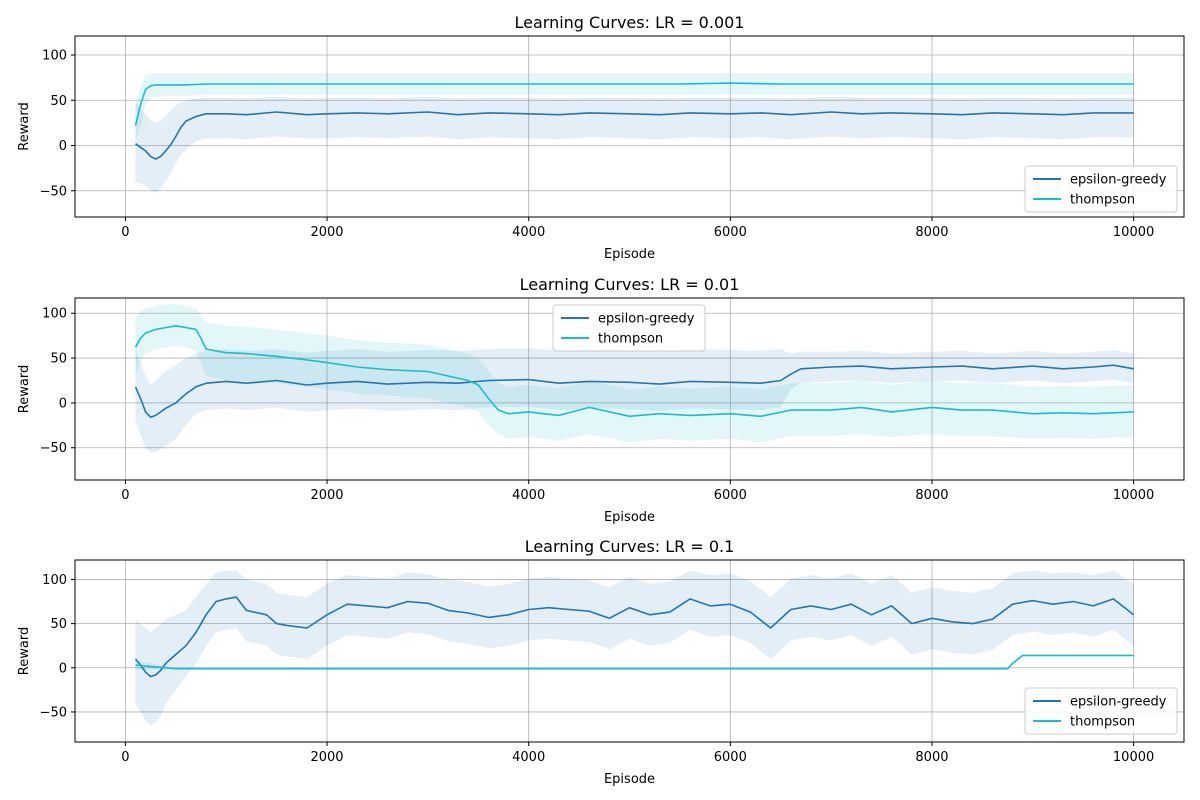 This screenshot has width=1200, height=800. What do you see at coordinates (630, 284) in the screenshot?
I see `chart-title: Learning Curves: LR = 0.01` at bounding box center [630, 284].